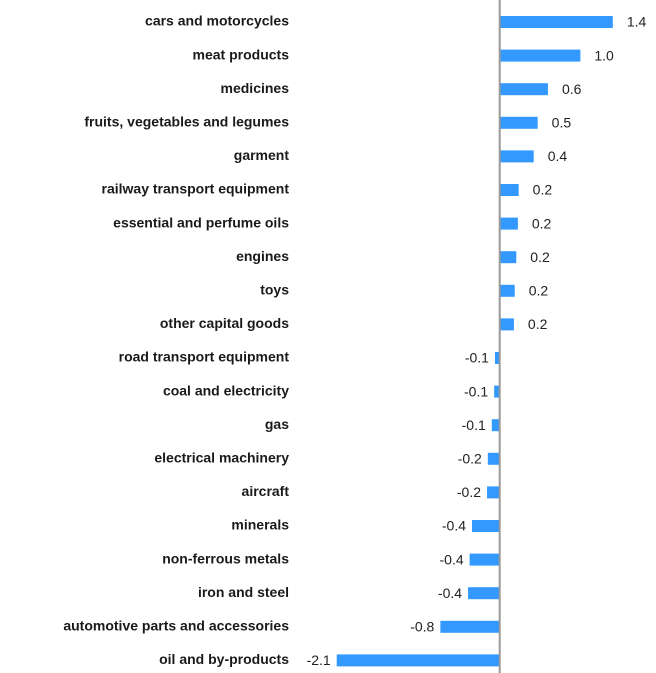  What do you see at coordinates (176, 626) in the screenshot?
I see `category-label: automotive parts and accessories` at bounding box center [176, 626].